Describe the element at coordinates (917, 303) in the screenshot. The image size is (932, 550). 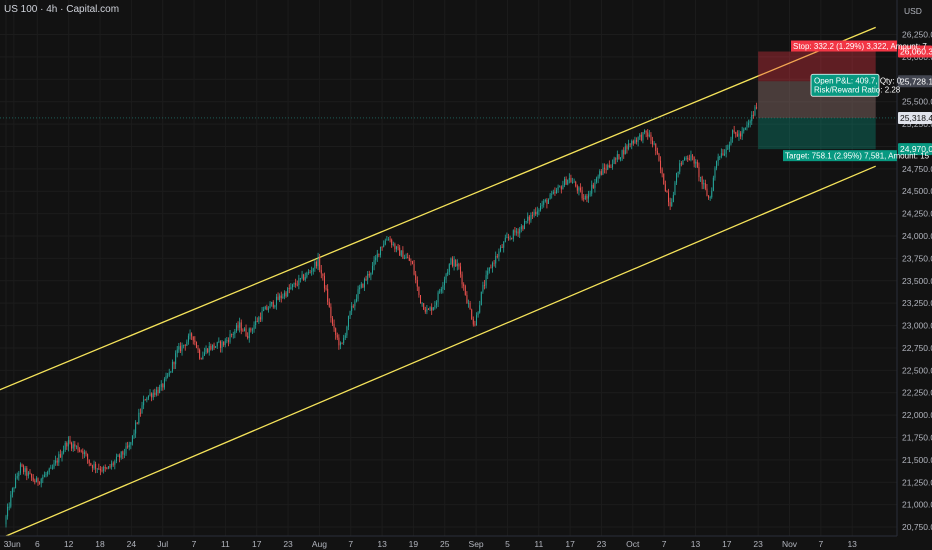
I see `price-tick-label: 23,250.0` at that location.